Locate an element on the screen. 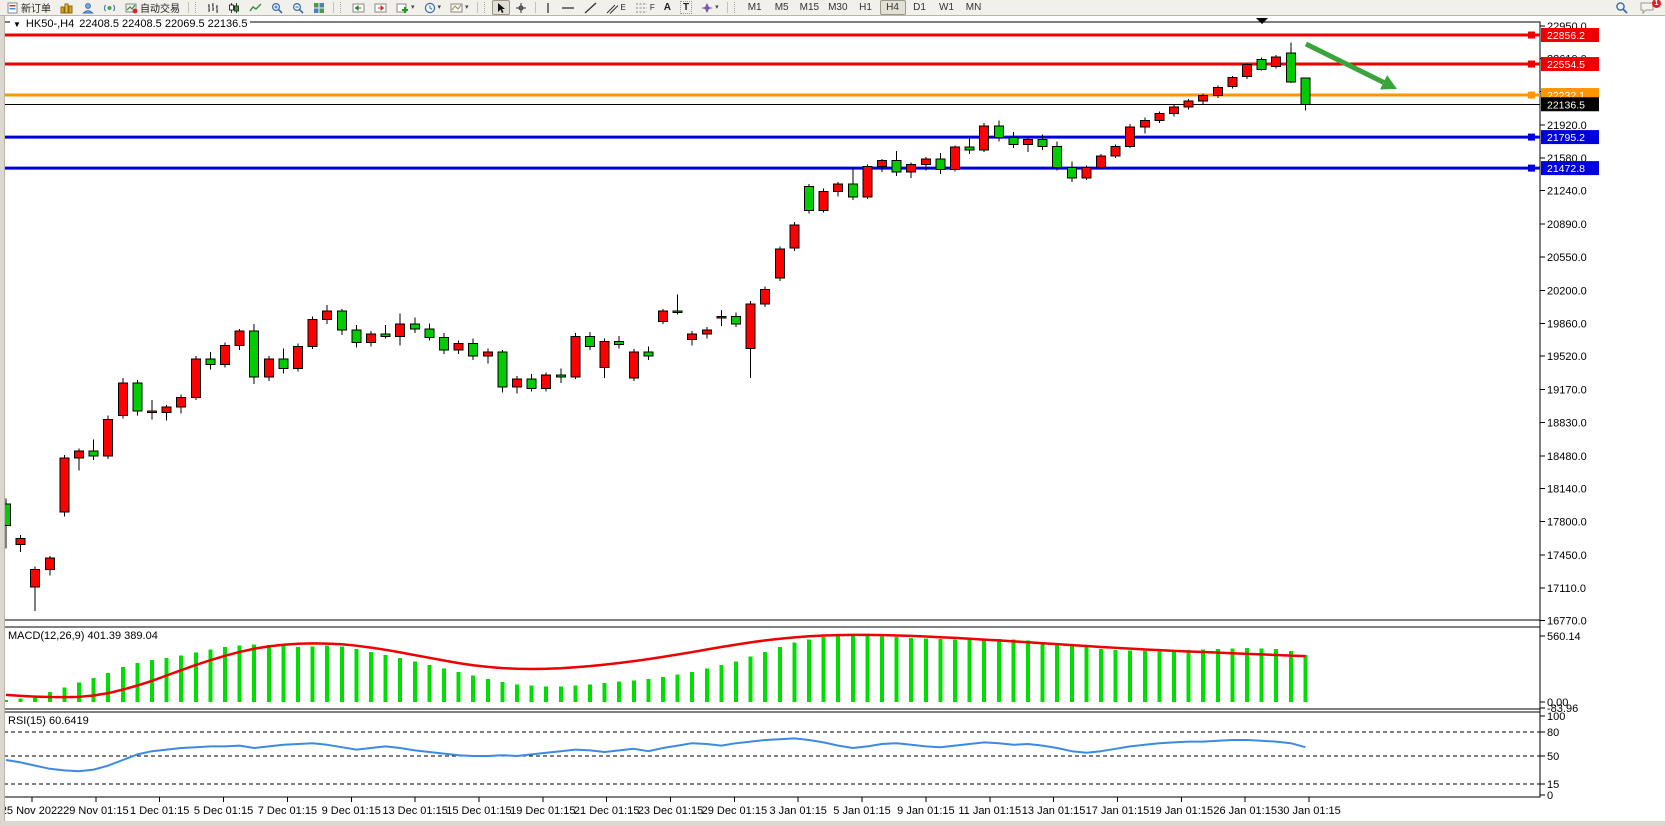 This screenshot has width=1665, height=826. autotrading-button: 自动交易 is located at coordinates (152, 7).